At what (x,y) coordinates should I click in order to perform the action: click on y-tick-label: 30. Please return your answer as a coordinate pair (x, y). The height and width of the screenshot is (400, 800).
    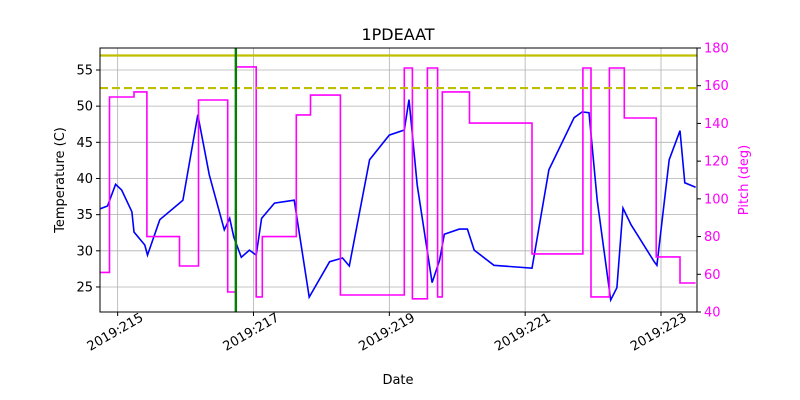
    Looking at the image, I should click on (84, 251).